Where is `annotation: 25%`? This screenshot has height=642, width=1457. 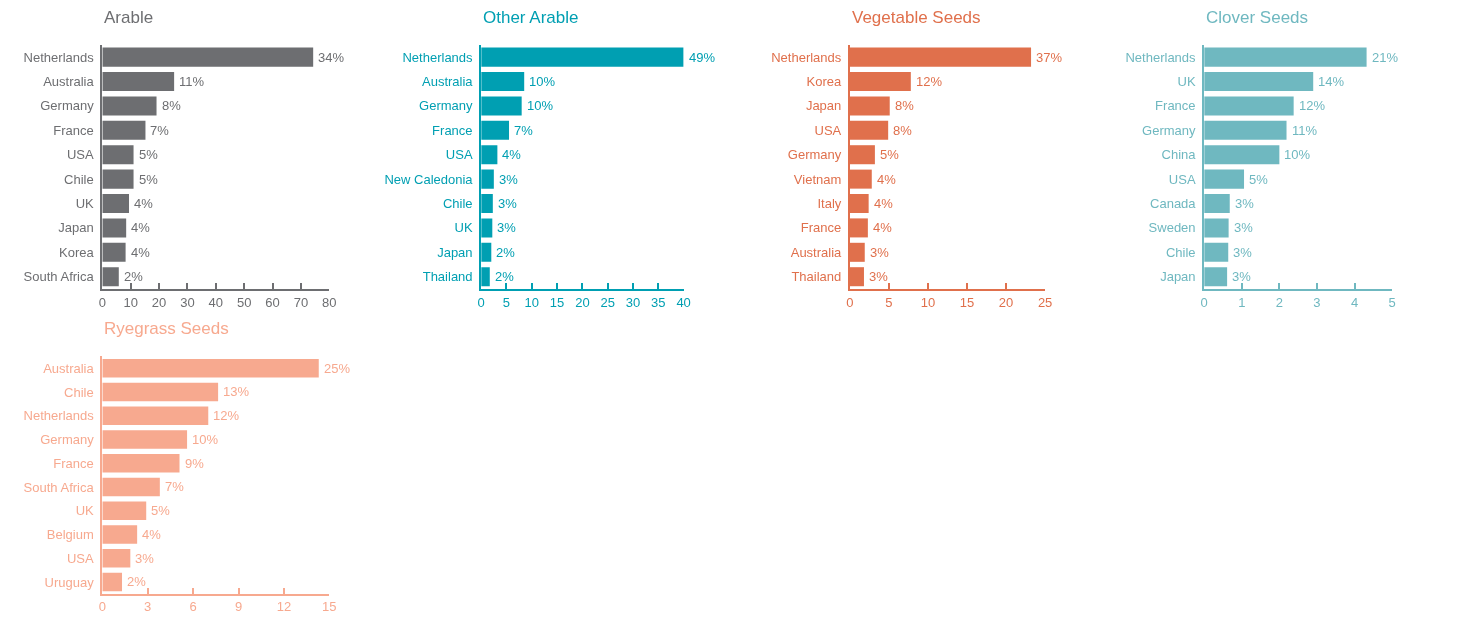 annotation: 25% is located at coordinates (337, 368).